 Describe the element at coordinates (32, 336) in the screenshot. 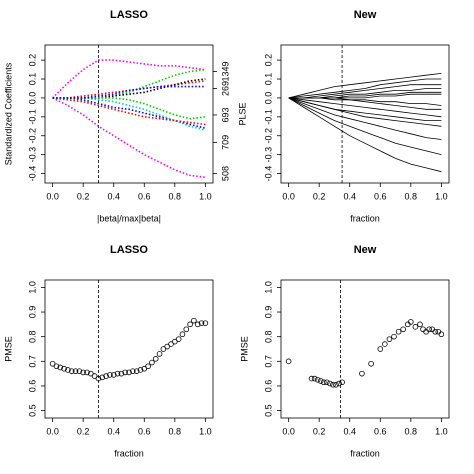

I see `y-tick-label: 0.8` at that location.